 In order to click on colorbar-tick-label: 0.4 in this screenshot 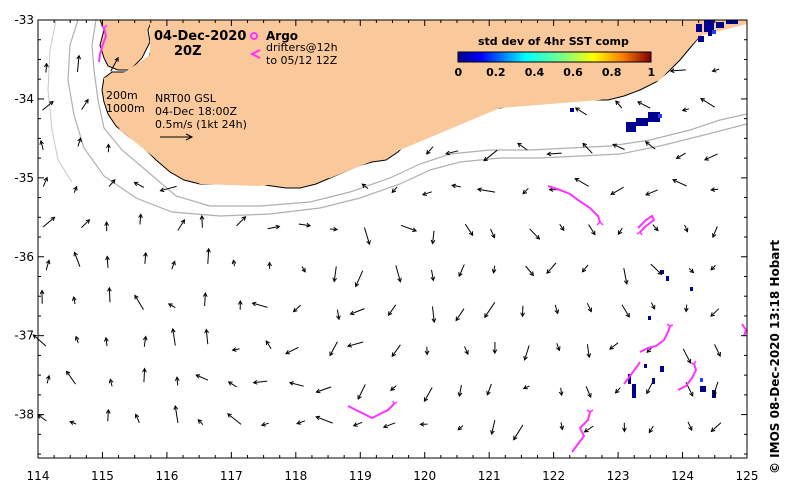, I will do `click(534, 72)`.